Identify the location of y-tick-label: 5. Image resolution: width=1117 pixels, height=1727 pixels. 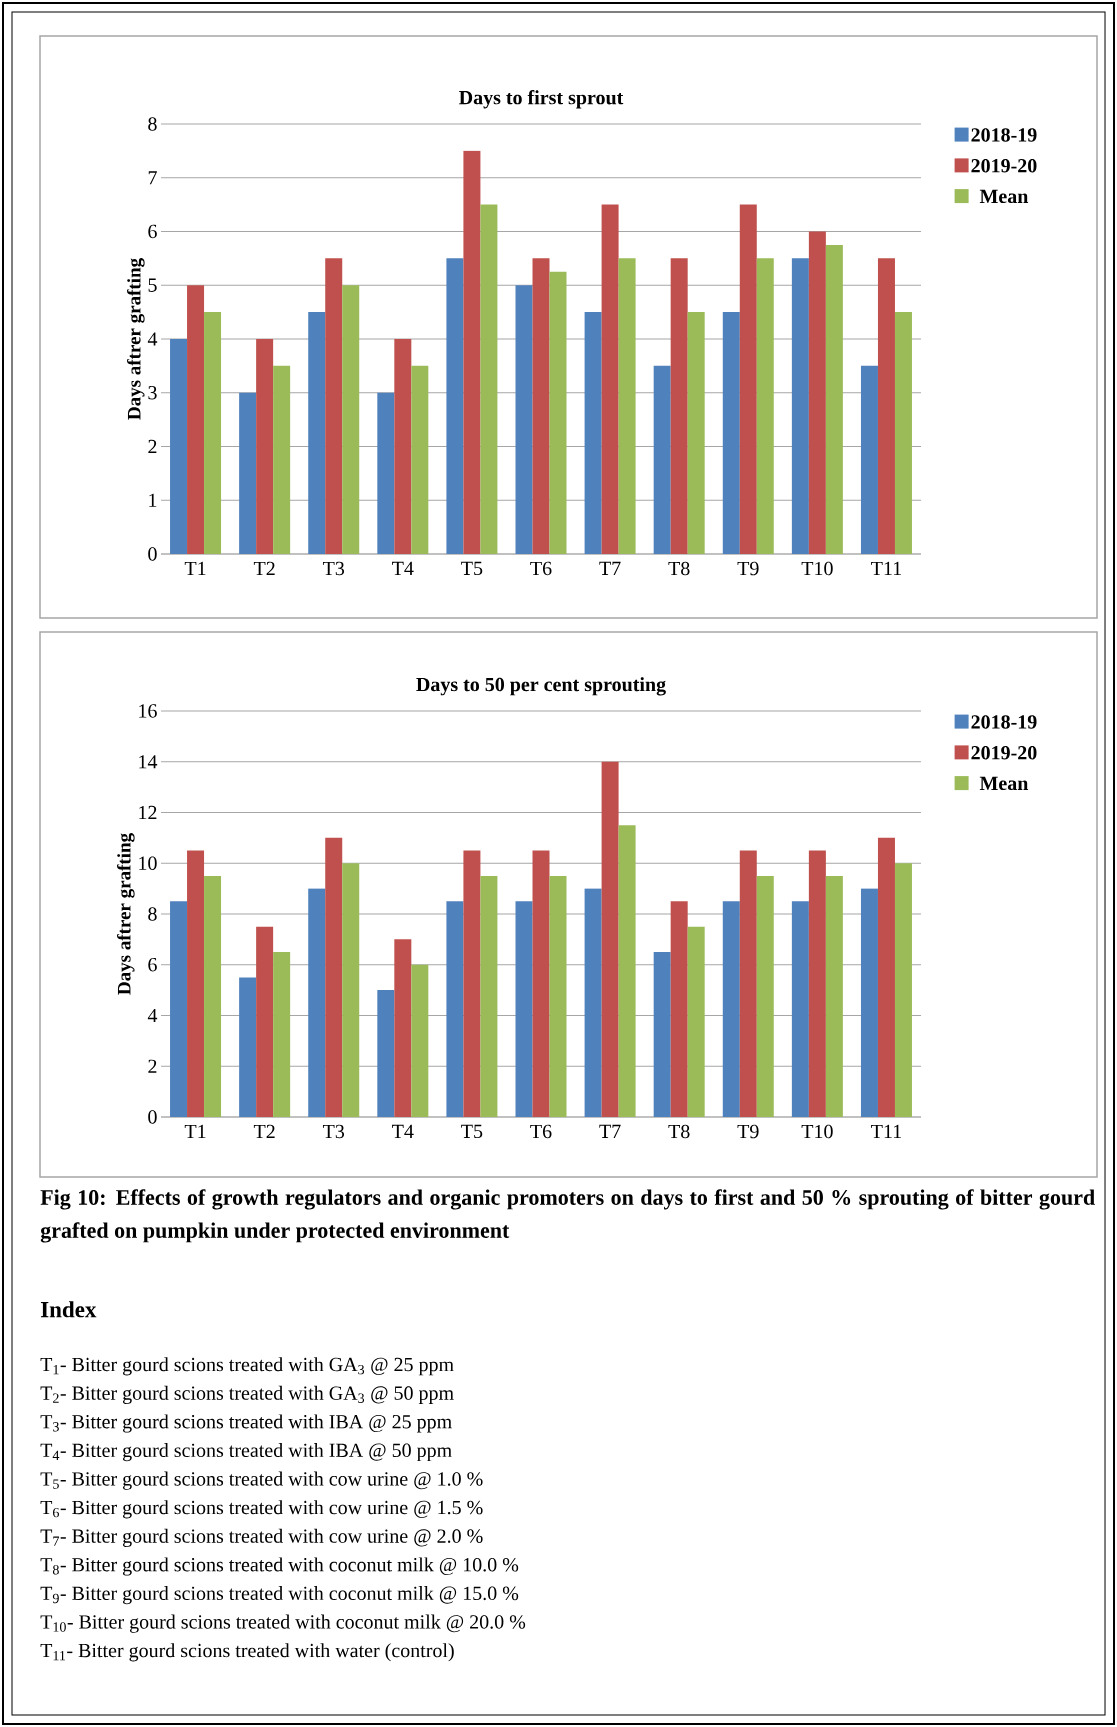
(152, 285).